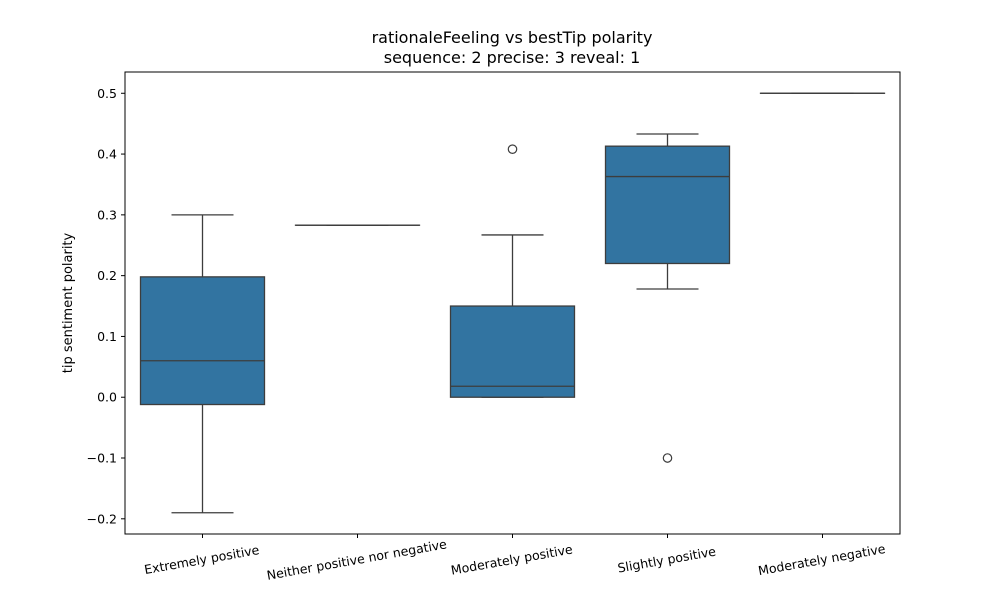  What do you see at coordinates (107, 93) in the screenshot?
I see `y-tick-label: 0.5` at bounding box center [107, 93].